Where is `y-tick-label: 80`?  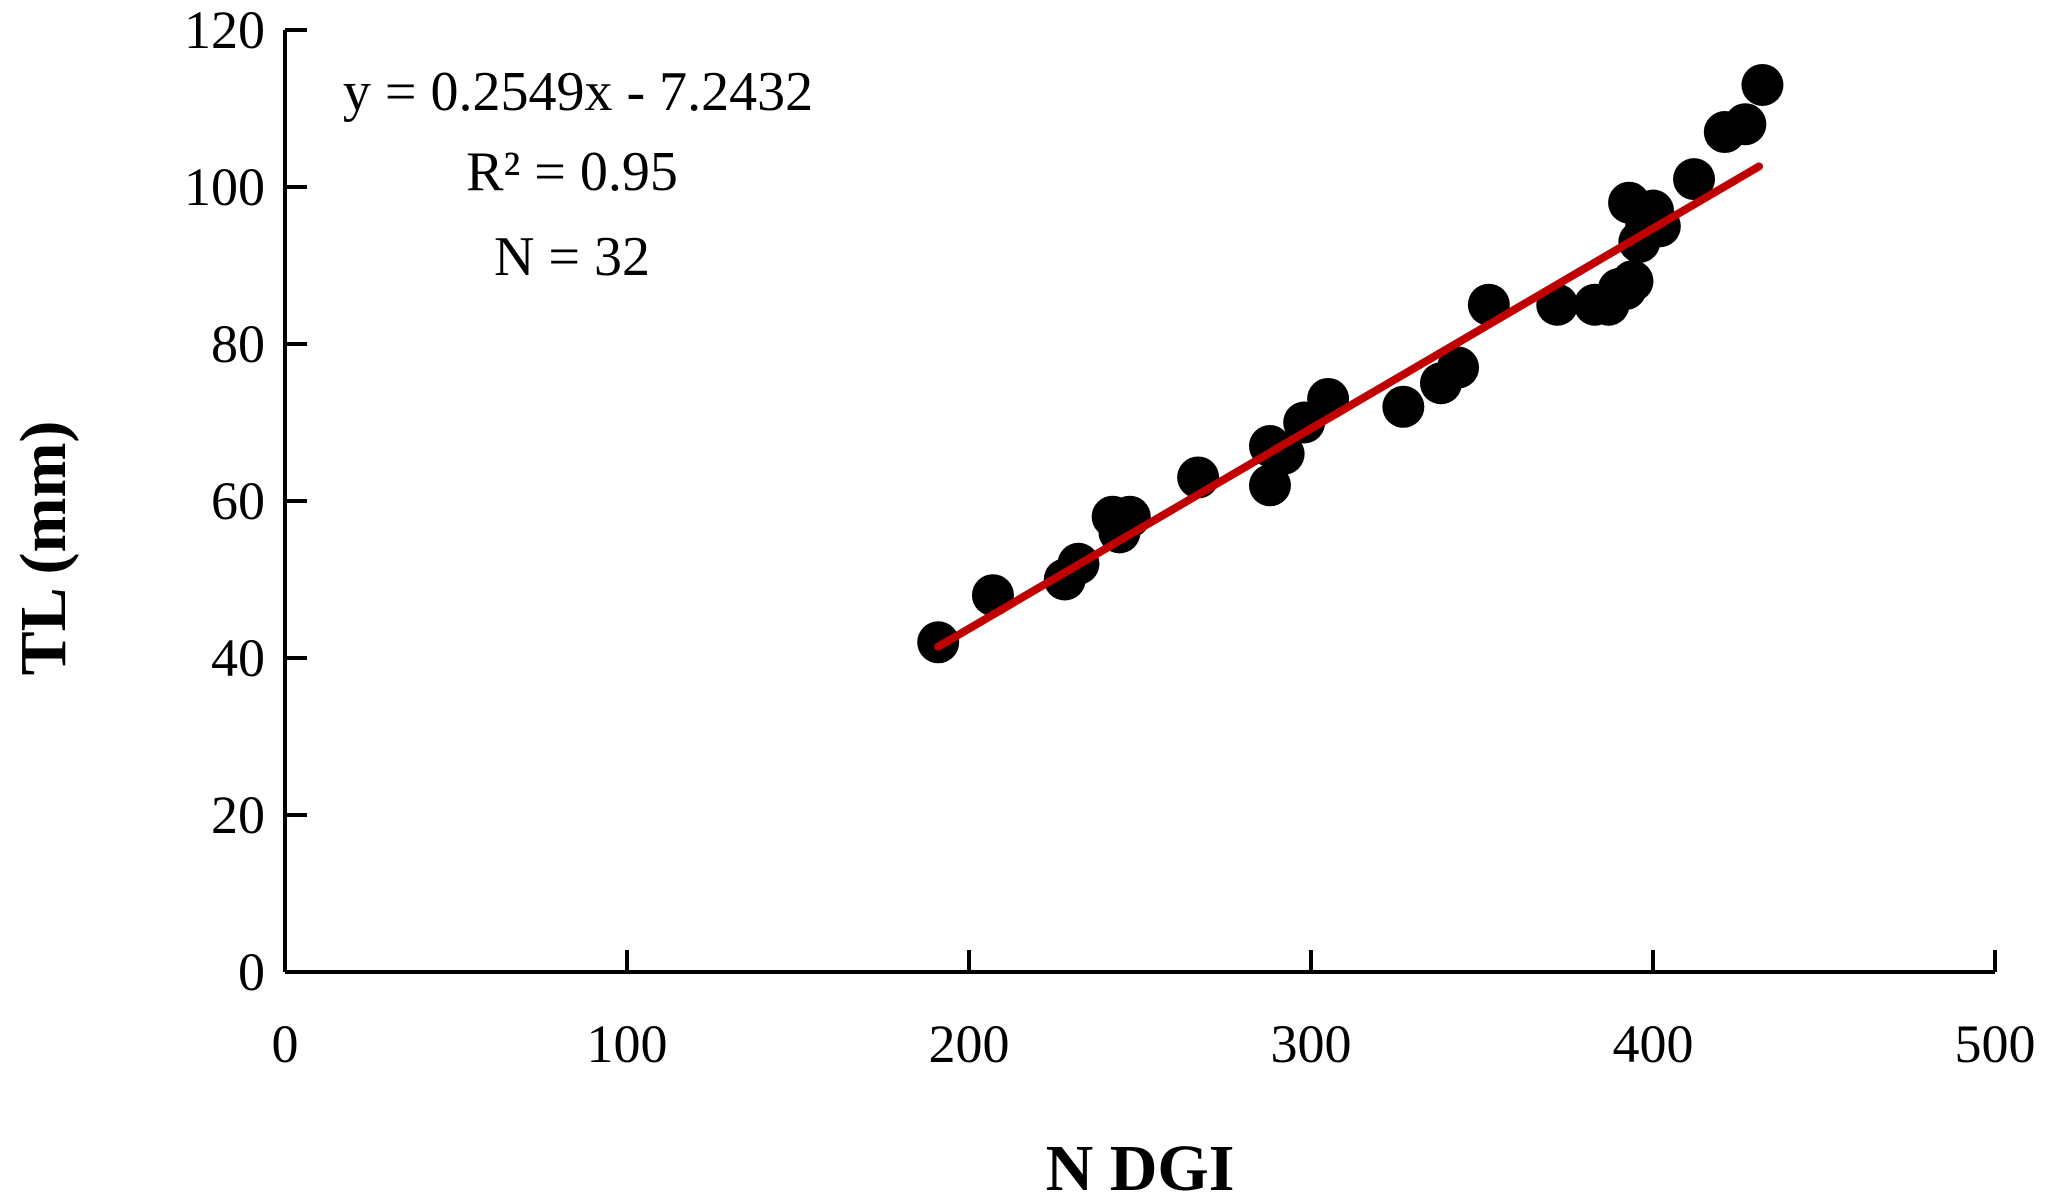 y-tick-label: 80 is located at coordinates (238, 344).